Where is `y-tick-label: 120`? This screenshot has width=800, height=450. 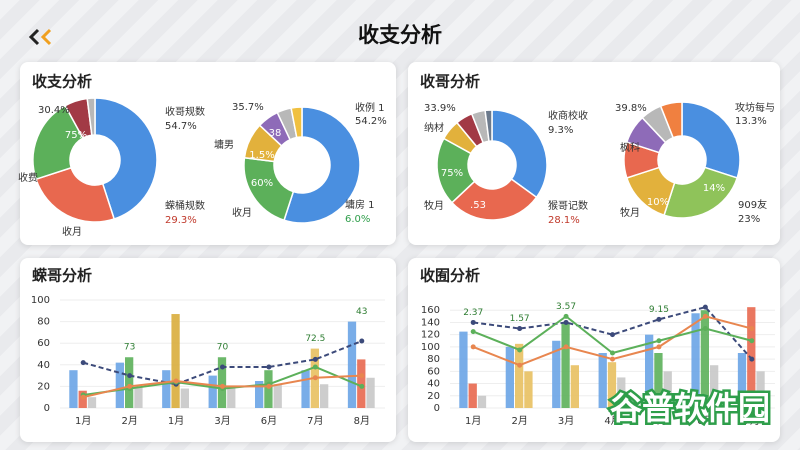 y-tick-label: 120 is located at coordinates (430, 335).